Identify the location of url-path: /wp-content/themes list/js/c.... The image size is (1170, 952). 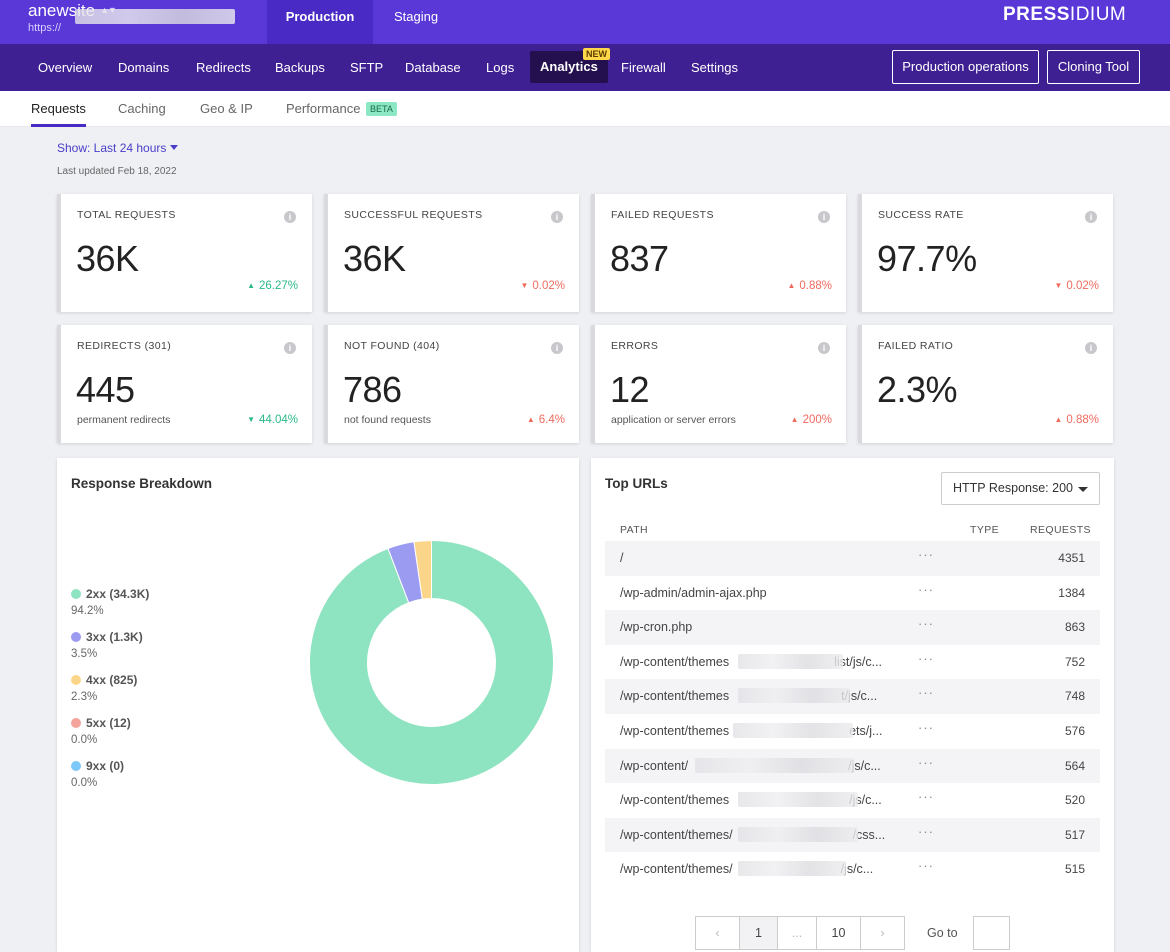
(751, 661).